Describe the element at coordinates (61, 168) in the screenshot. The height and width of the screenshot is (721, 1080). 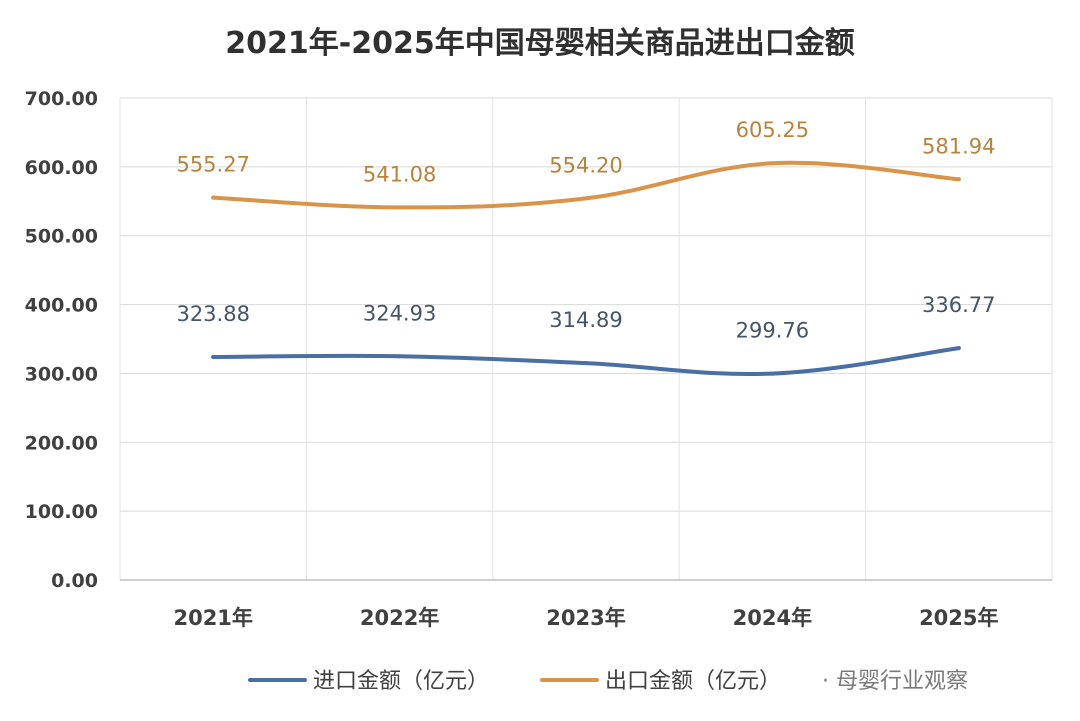
I see `y-tick-label: 600.00` at that location.